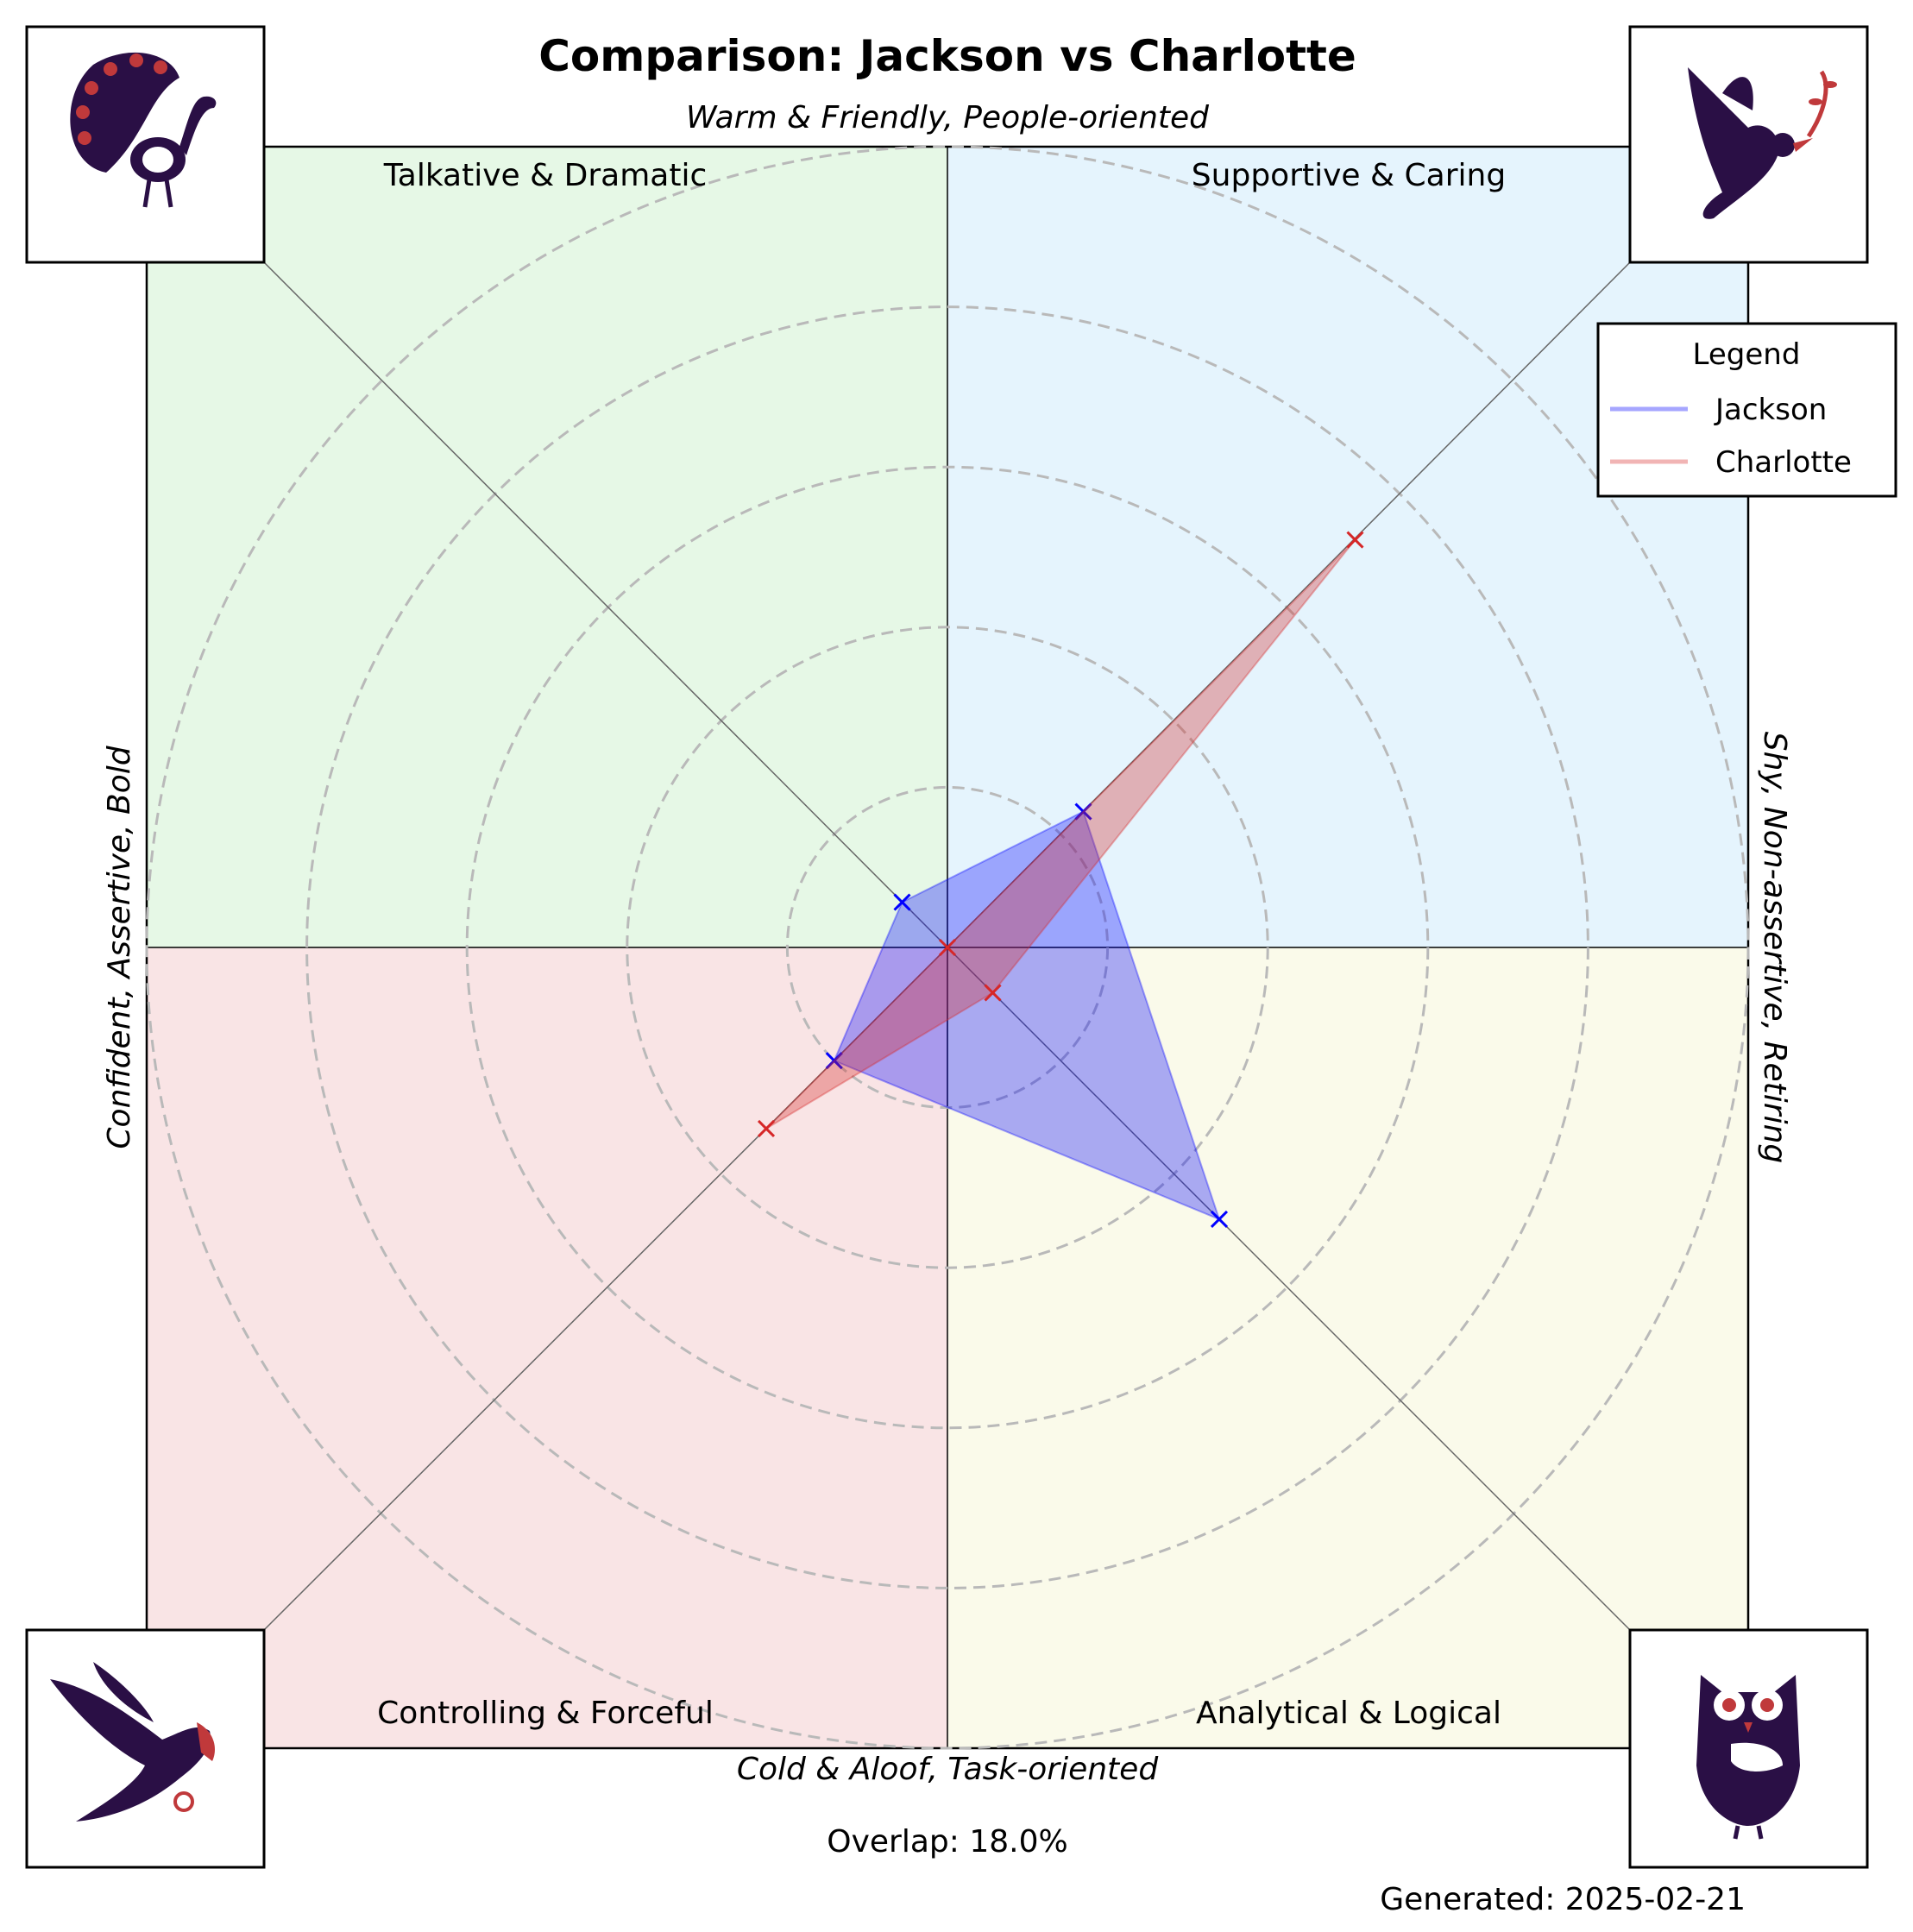 The image size is (1913, 1932). I want to click on dove-icon-box, so click(1748, 144).